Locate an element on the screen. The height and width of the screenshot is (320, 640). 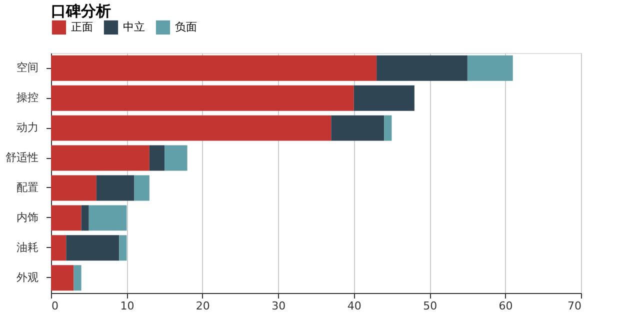
x-tick-label: 0 is located at coordinates (55, 306).